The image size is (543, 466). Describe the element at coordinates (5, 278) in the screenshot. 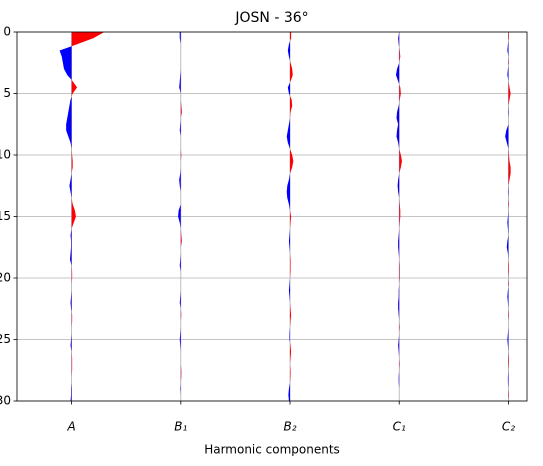

I see `y-tick-label: 20` at that location.